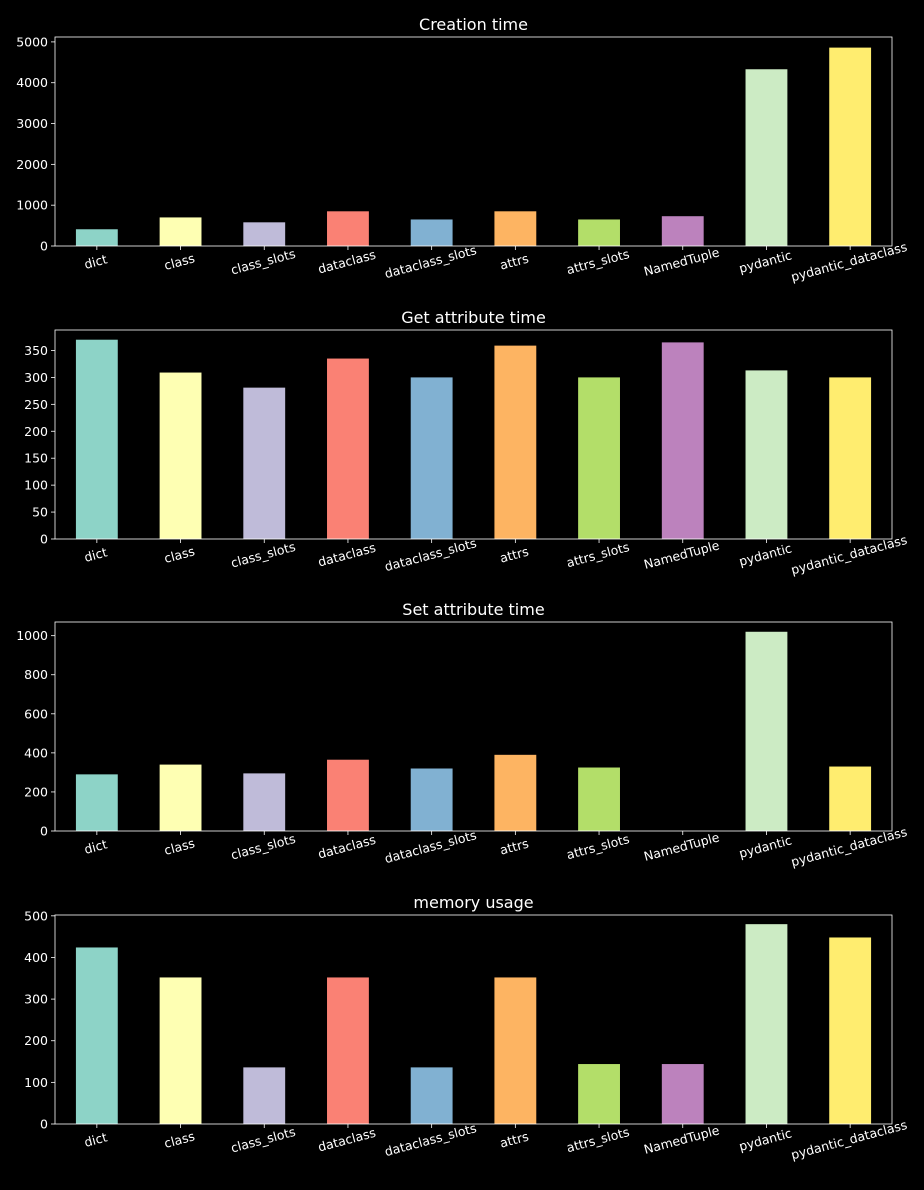  What do you see at coordinates (32, 82) in the screenshot?
I see `y-tick-label: 4000` at bounding box center [32, 82].